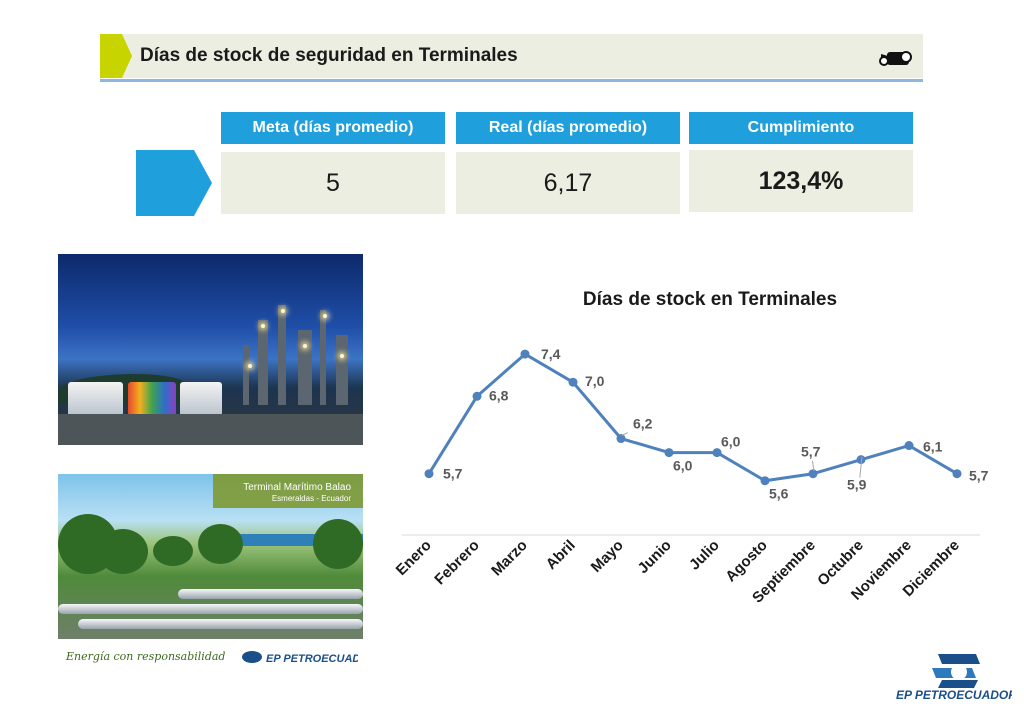 Image resolution: width=1024 pixels, height=709 pixels. I want to click on petroecuador-logo-small: EP PETROECUADOR, so click(300, 658).